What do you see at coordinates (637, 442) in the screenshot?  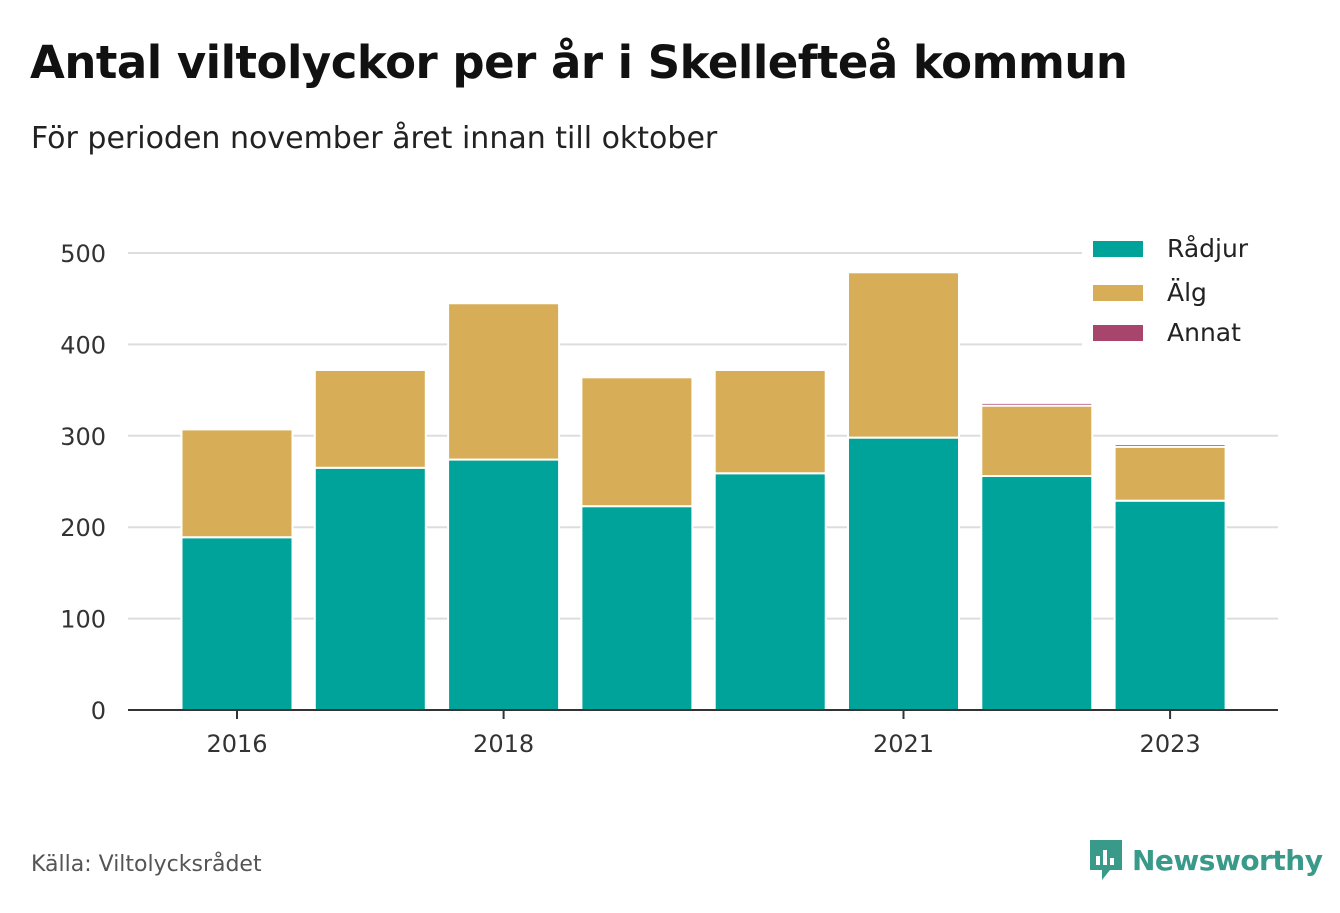 I see `bar-alg-2019` at bounding box center [637, 442].